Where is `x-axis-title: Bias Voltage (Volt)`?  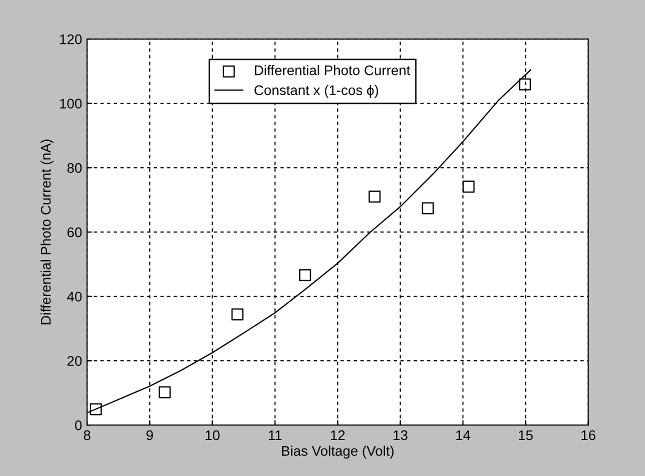
x-axis-title: Bias Voltage (Volt) is located at coordinates (338, 452).